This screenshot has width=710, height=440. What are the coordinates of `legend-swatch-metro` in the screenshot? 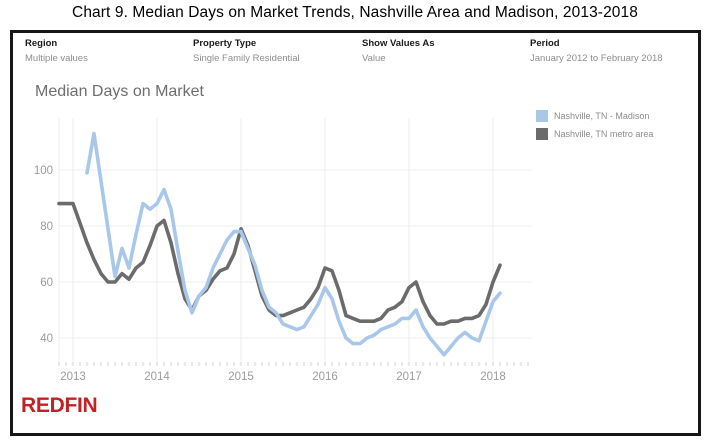 It's located at (542, 134).